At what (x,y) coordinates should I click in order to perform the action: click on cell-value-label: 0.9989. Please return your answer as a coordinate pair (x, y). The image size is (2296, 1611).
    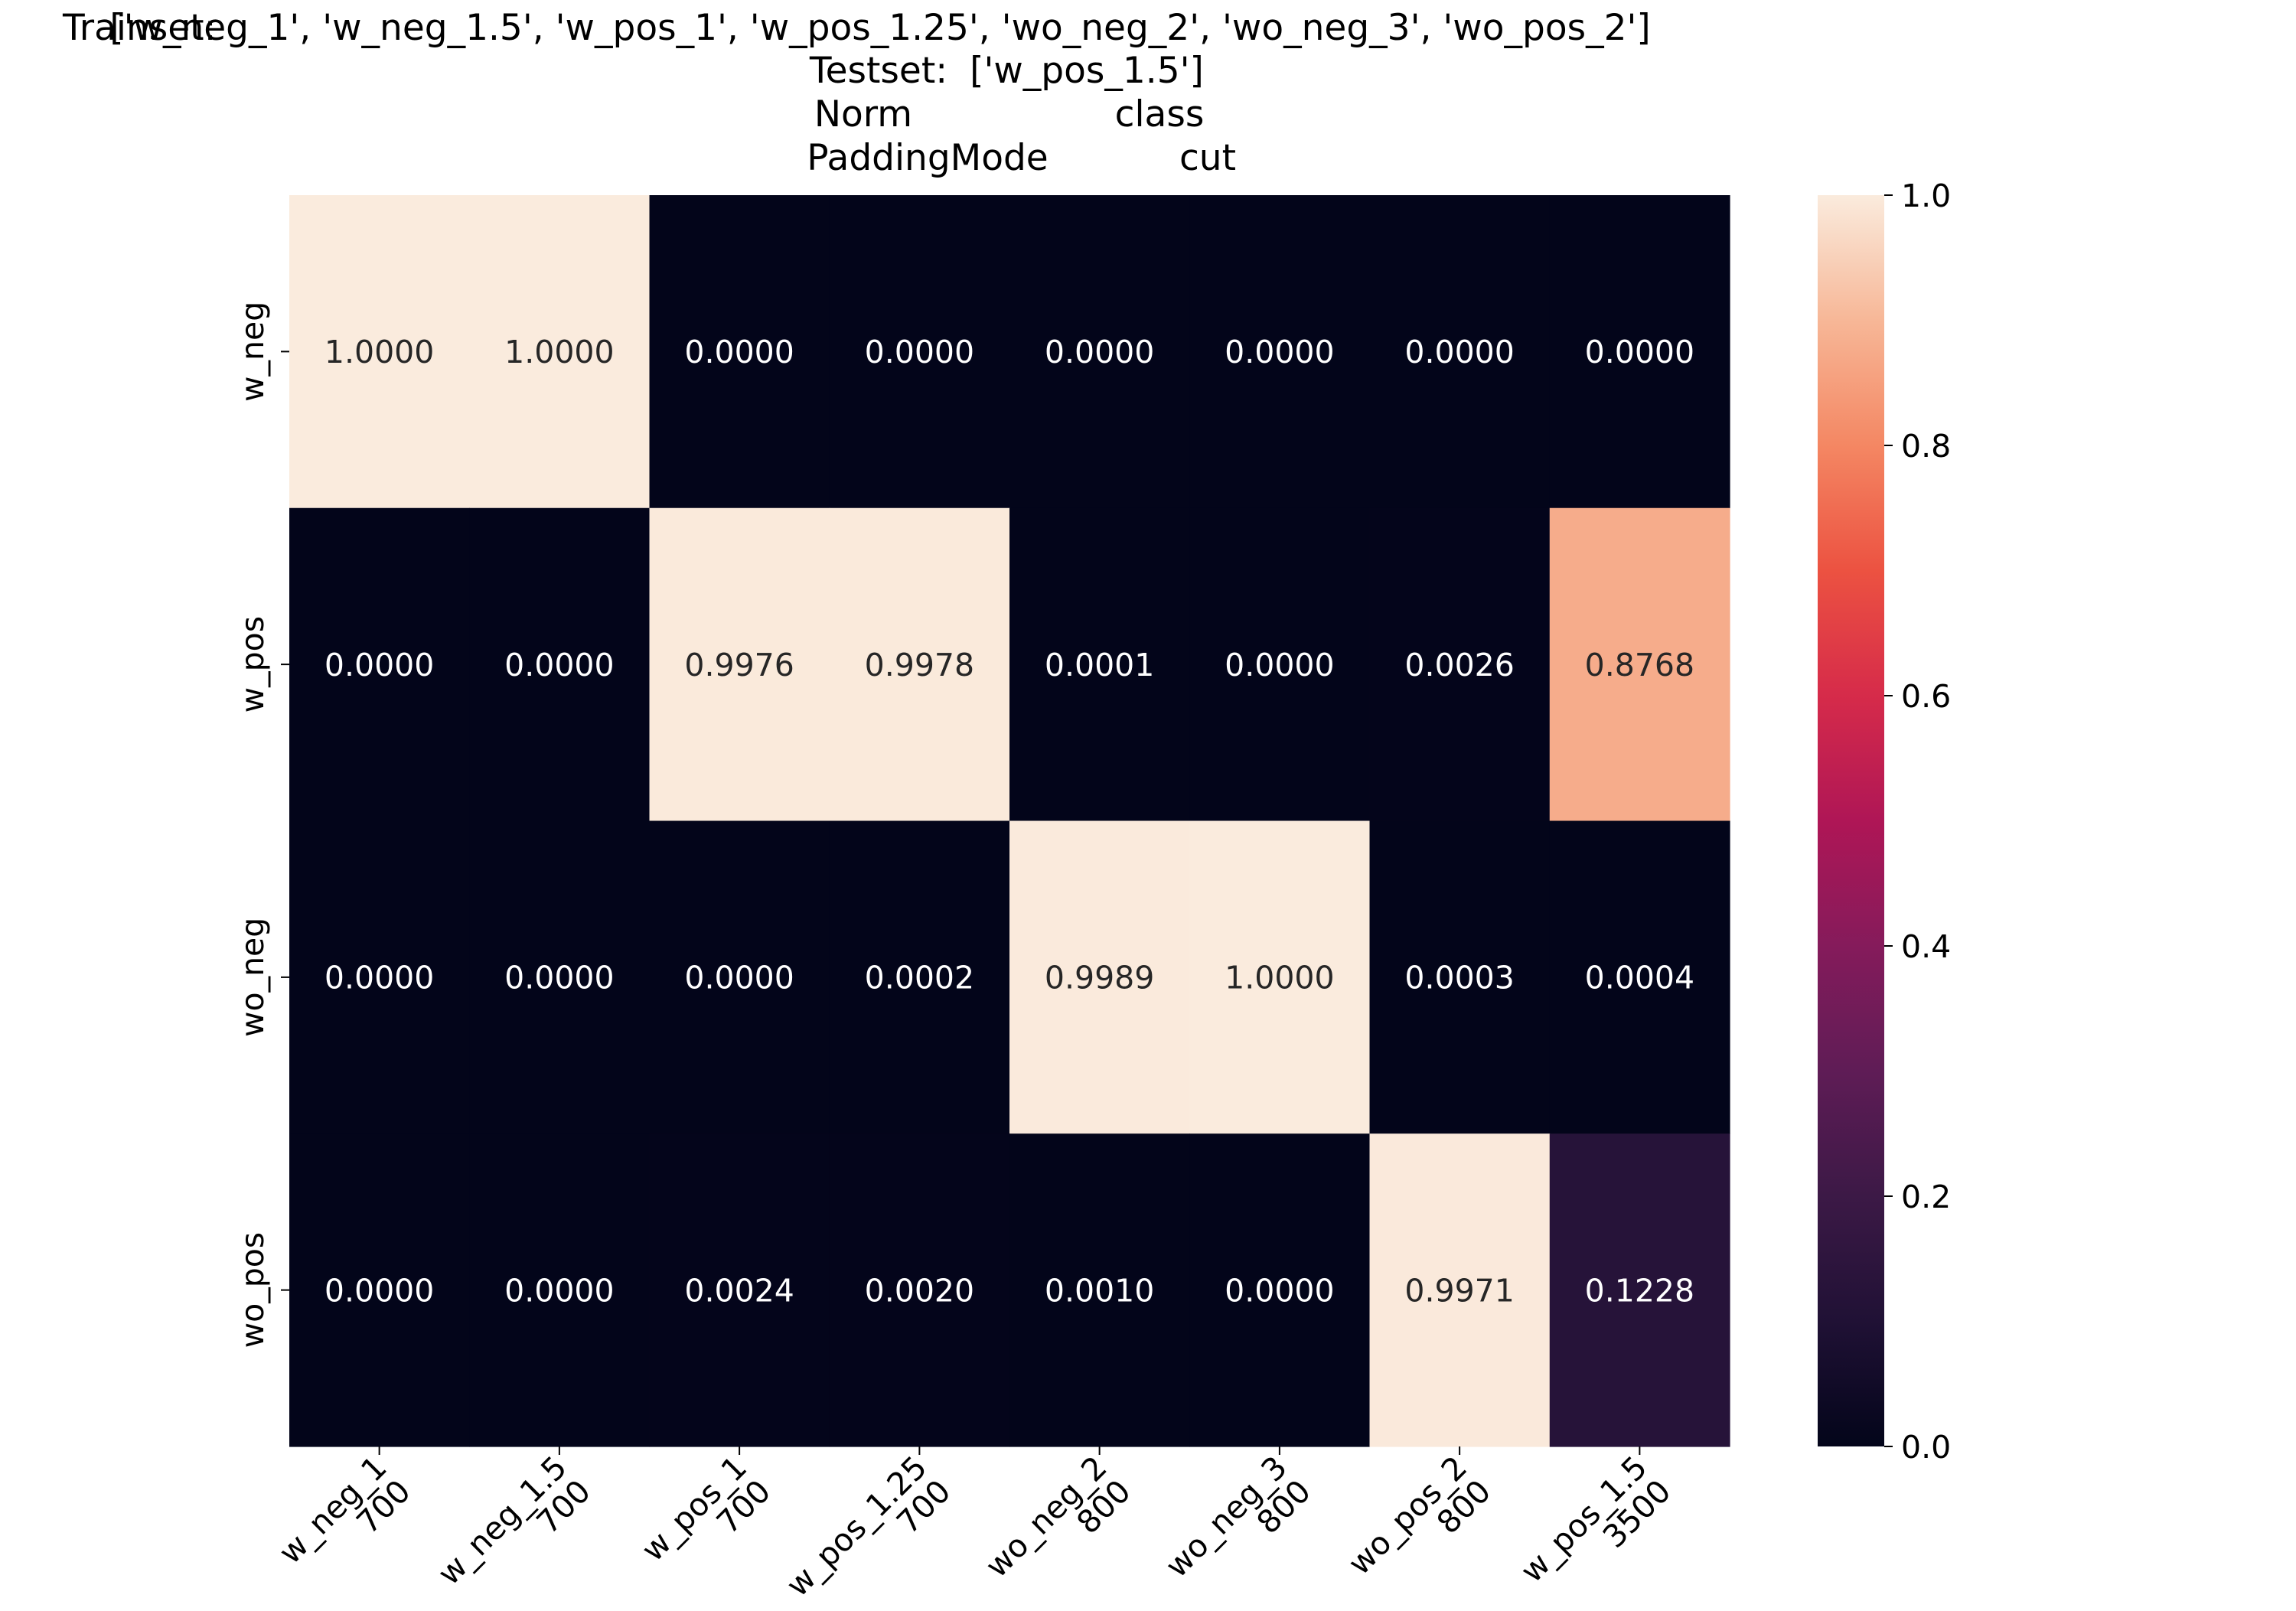
    Looking at the image, I should click on (1099, 978).